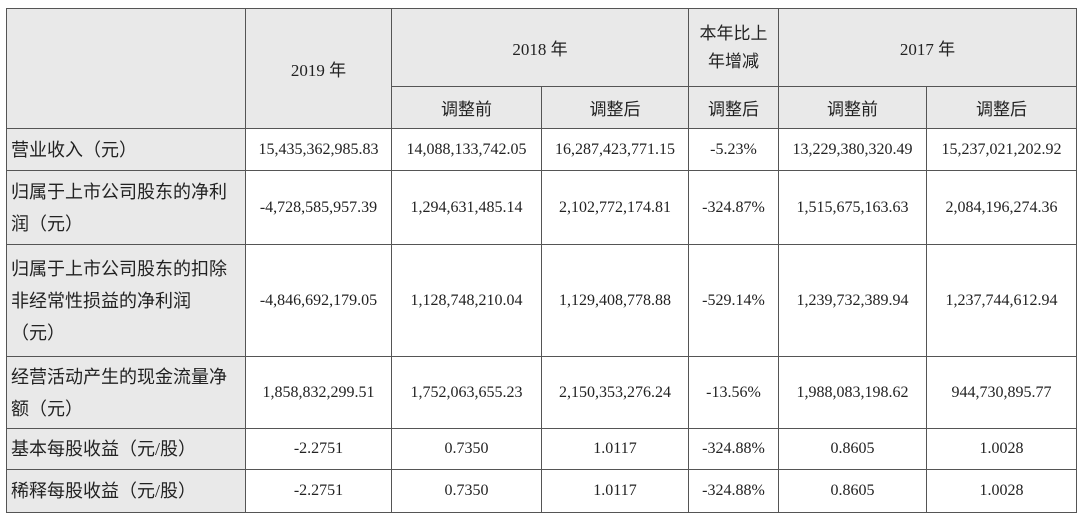 This screenshot has width=1080, height=519. Describe the element at coordinates (466, 300) in the screenshot. I see `cell-value: 1,128,748,210.04` at that location.